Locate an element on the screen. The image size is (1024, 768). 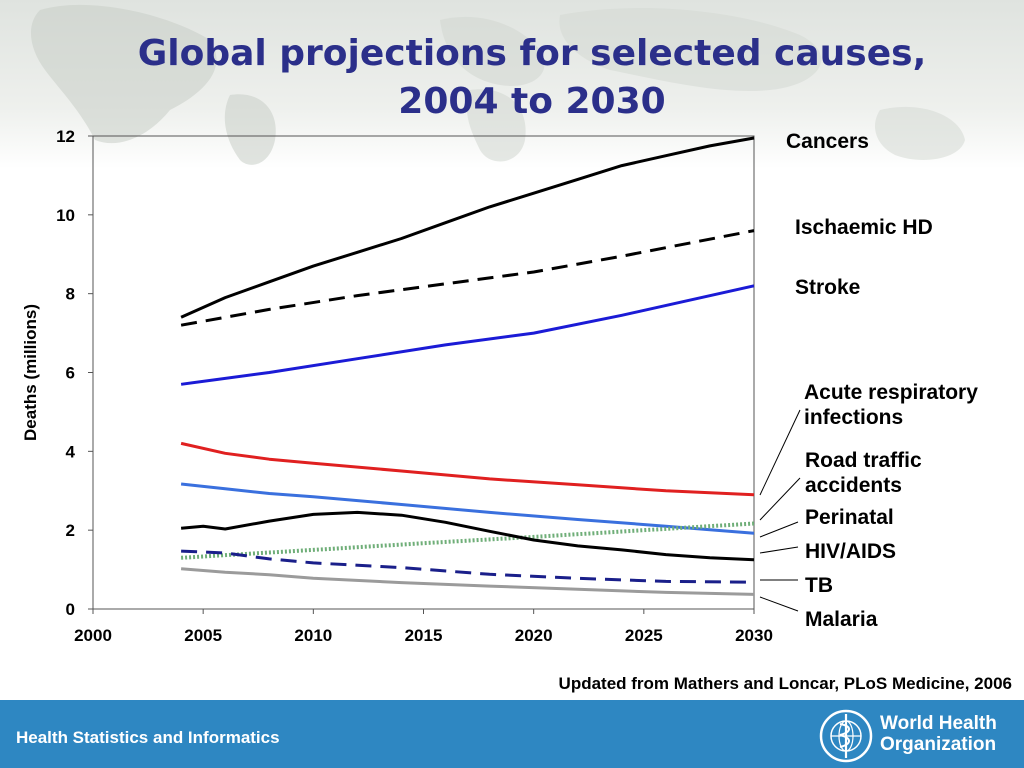
series-label-line: accidents is located at coordinates (853, 485).